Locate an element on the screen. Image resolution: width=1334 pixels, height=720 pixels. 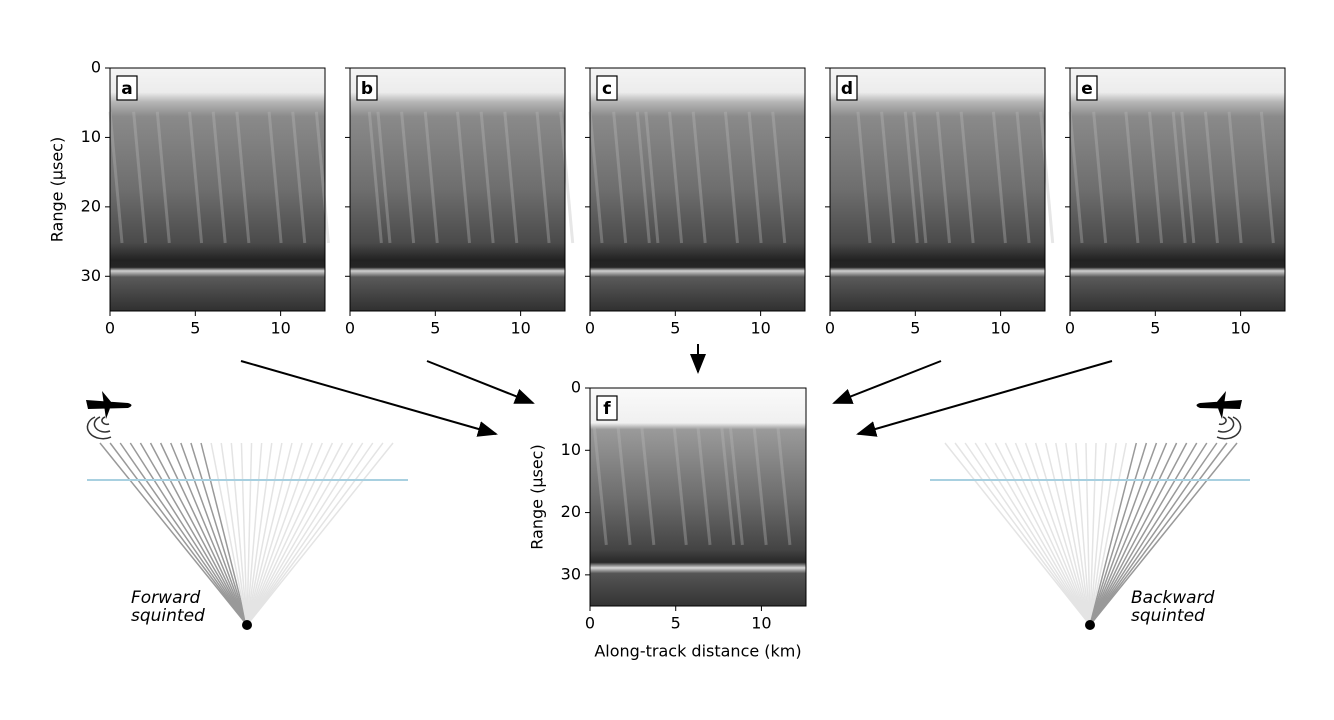
panel: b 0 5 10 is located at coordinates (460, 202).